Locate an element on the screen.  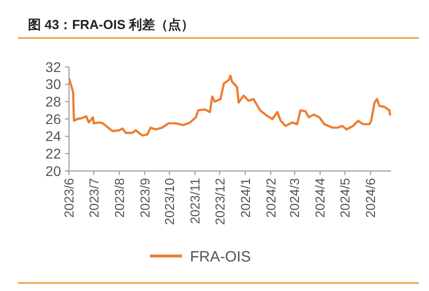
chart-title: 图 43：FRA-OIS 利差（点） is located at coordinates (111, 24).